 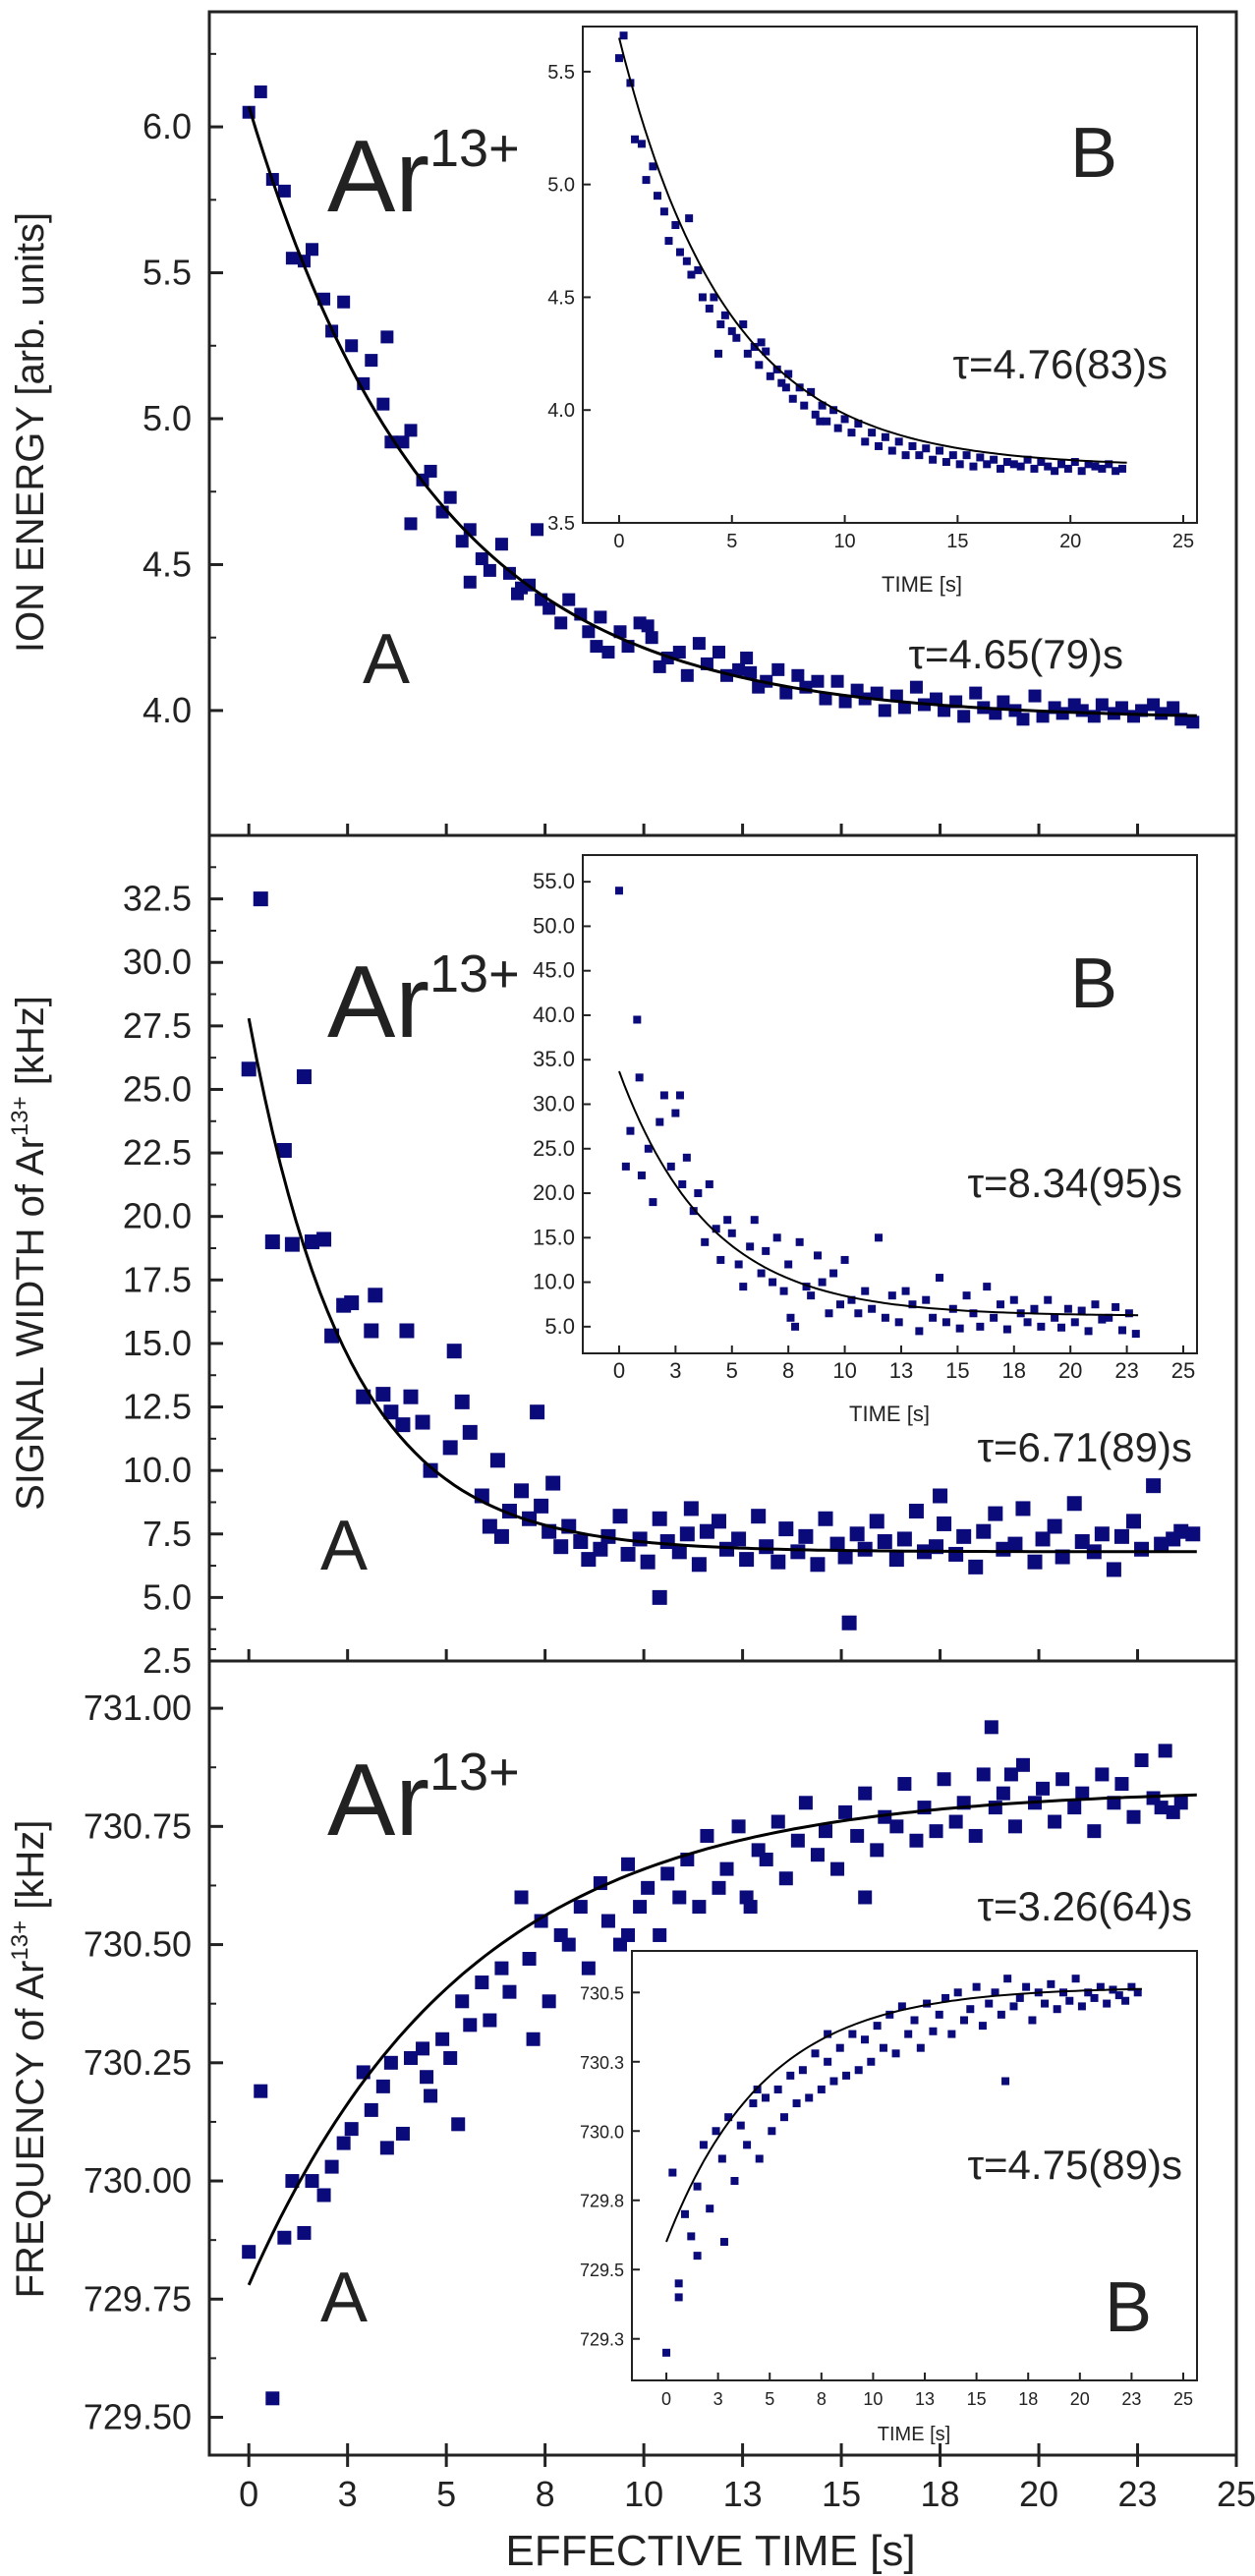 I want to click on y-tick-label: 20.0, so click(x=157, y=1216).